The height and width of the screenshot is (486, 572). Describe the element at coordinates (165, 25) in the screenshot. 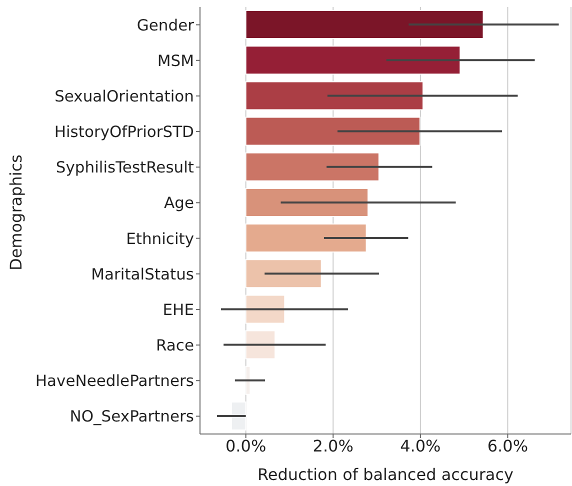

I see `y-tick-label: Gender` at that location.